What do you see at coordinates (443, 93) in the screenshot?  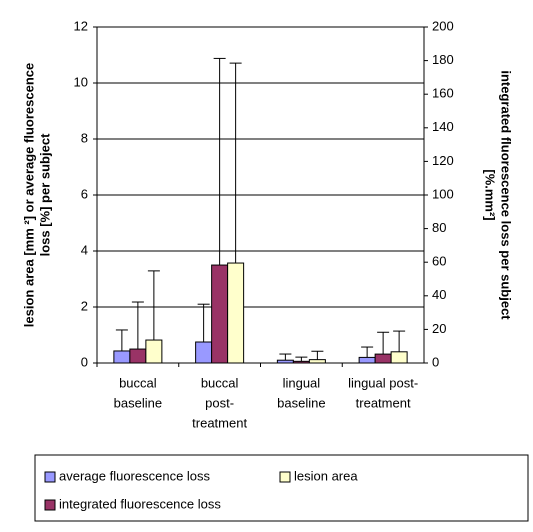 I see `y2-tick-label: 160` at bounding box center [443, 93].